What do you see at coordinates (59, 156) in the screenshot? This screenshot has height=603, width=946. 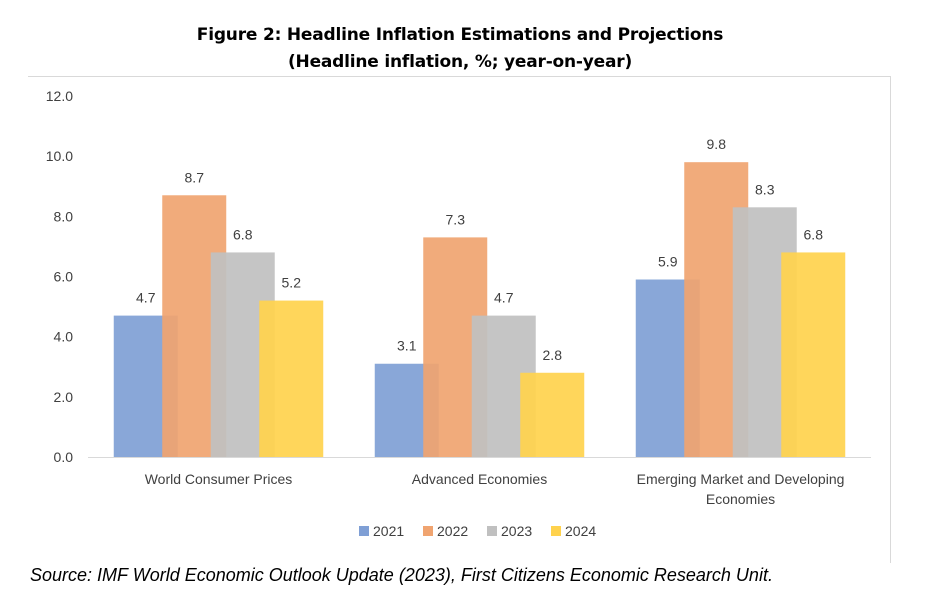 I see `y-tick-label: 10.0` at bounding box center [59, 156].